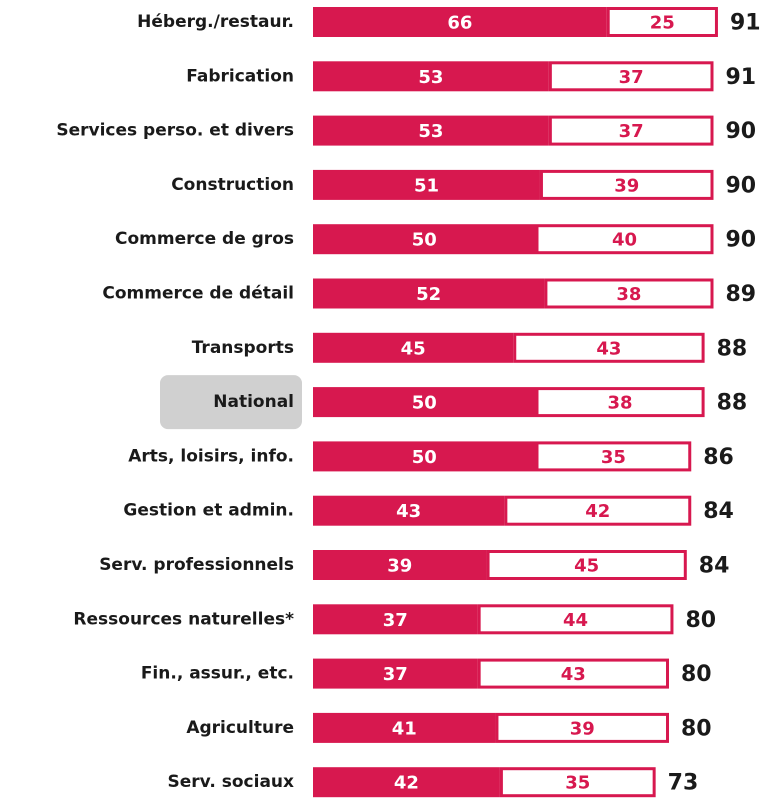 The width and height of the screenshot is (768, 800). Describe the element at coordinates (232, 185) in the screenshot. I see `category-label: Construction` at that location.